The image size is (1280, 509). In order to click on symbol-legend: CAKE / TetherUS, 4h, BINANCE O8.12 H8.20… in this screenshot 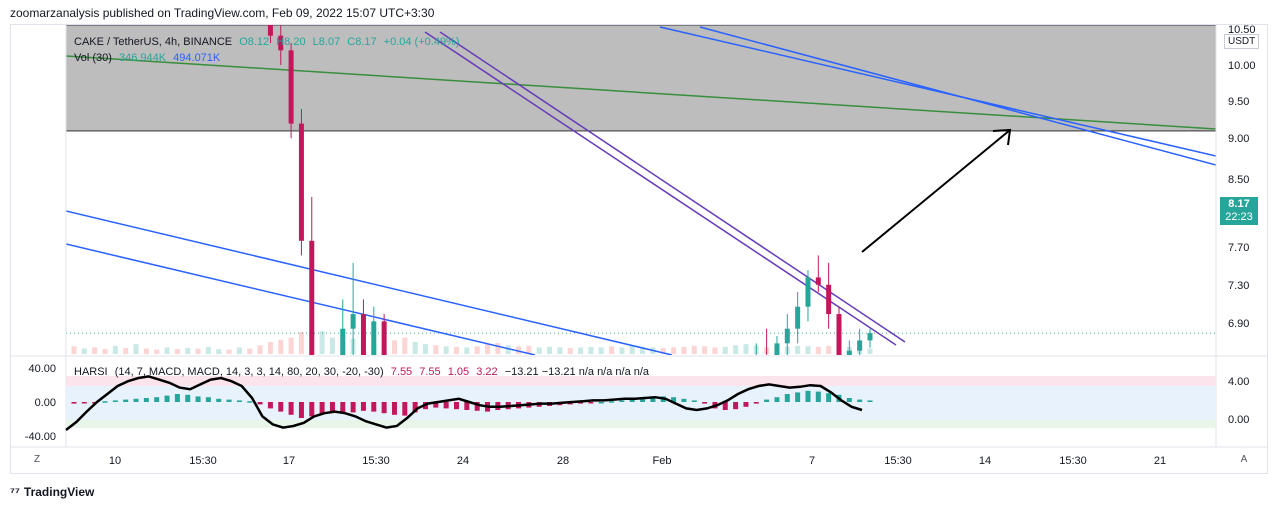, I will do `click(269, 42)`.